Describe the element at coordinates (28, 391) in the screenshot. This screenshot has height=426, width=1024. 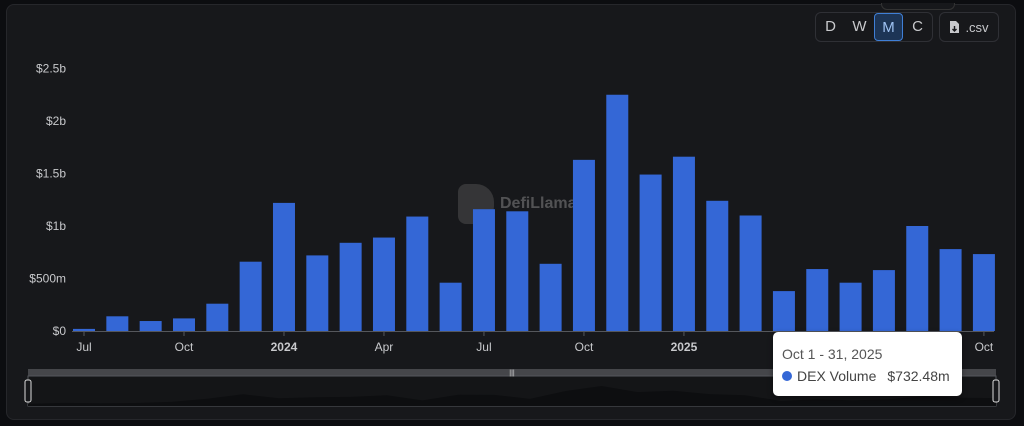
I see `brush-left-handle` at that location.